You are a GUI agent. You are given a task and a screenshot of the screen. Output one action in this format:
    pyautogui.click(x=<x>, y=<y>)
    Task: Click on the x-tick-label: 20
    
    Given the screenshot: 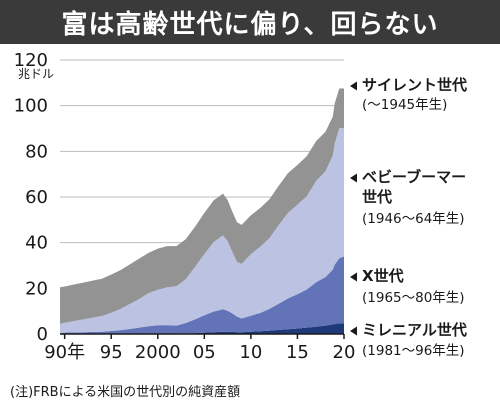 What is the action you would take?
    pyautogui.click(x=344, y=352)
    